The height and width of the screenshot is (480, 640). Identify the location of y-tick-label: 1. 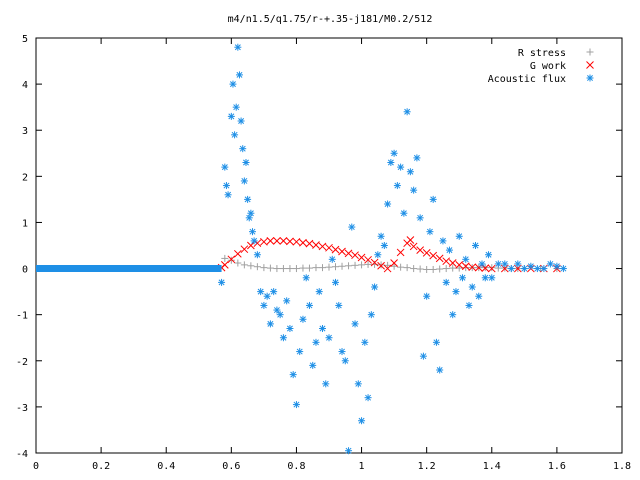
(25, 223).